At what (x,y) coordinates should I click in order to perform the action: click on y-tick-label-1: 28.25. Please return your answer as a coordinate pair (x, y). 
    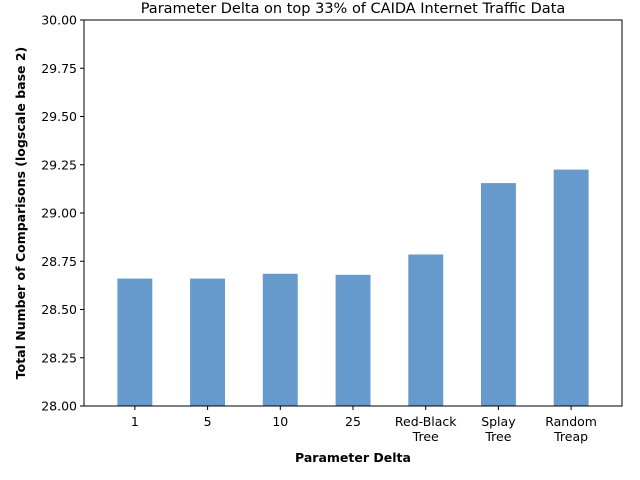
    Looking at the image, I should click on (59, 357).